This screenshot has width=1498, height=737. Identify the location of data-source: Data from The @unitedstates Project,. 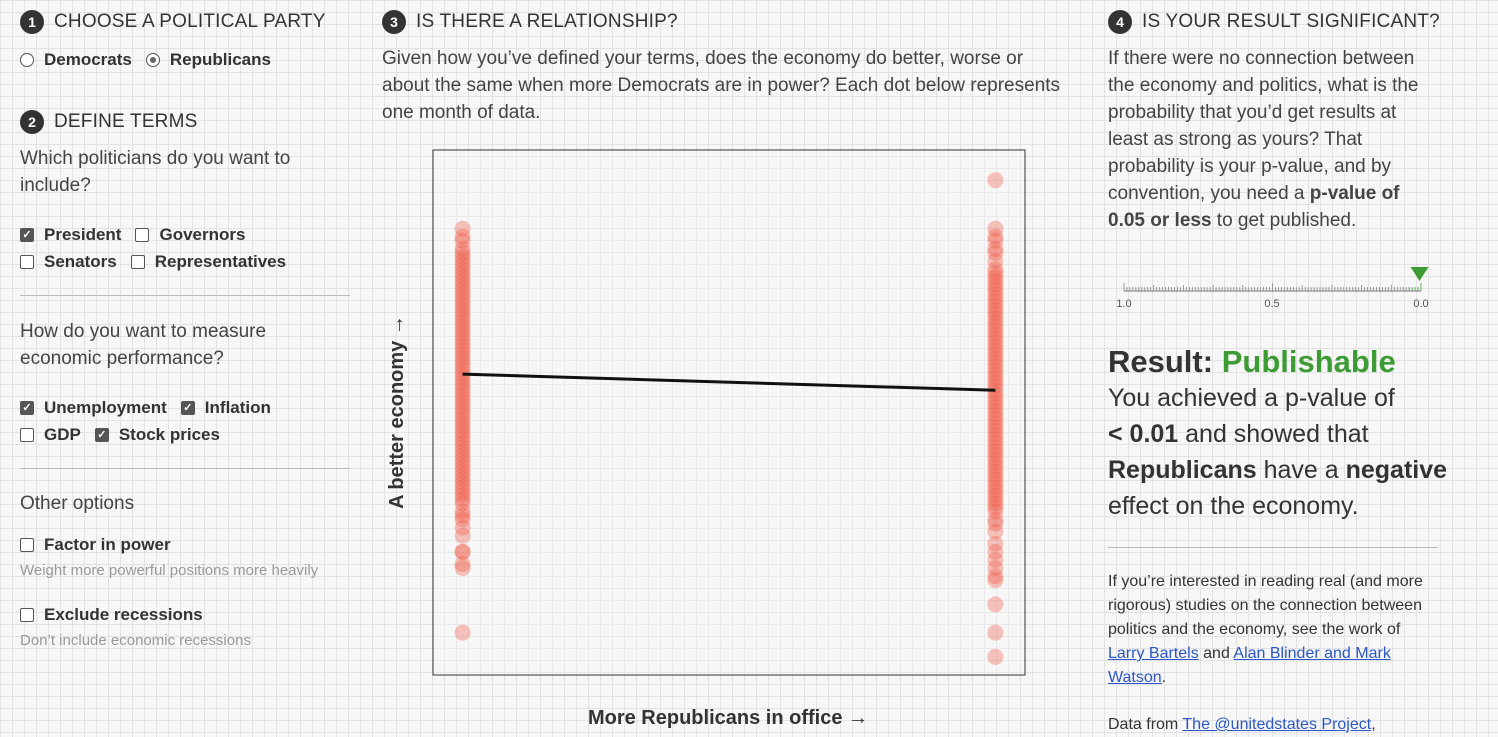
(1242, 724).